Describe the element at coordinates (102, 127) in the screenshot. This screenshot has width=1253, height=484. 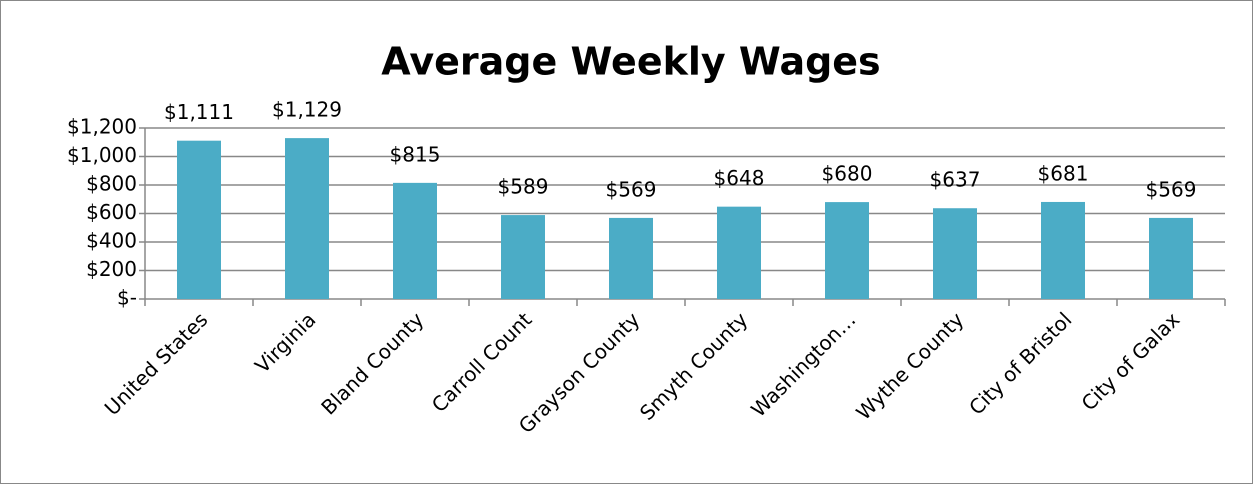
I see `y-tick-label: $1,200` at that location.